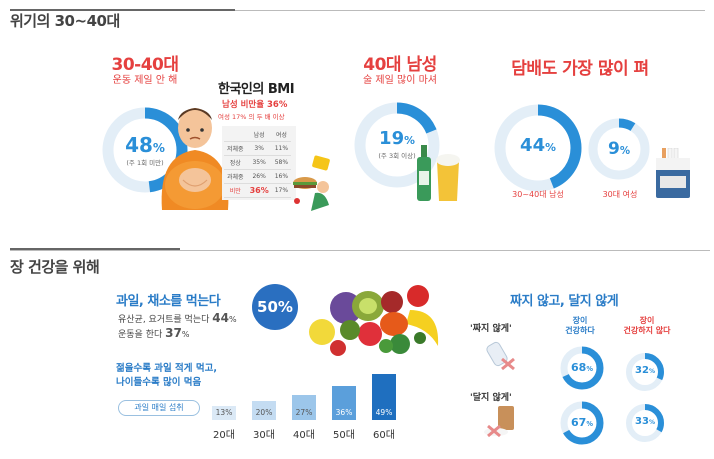 The width and height of the screenshot is (714, 459). I want to click on daily-fruit-pill: 과일 매일 섭취, so click(159, 408).